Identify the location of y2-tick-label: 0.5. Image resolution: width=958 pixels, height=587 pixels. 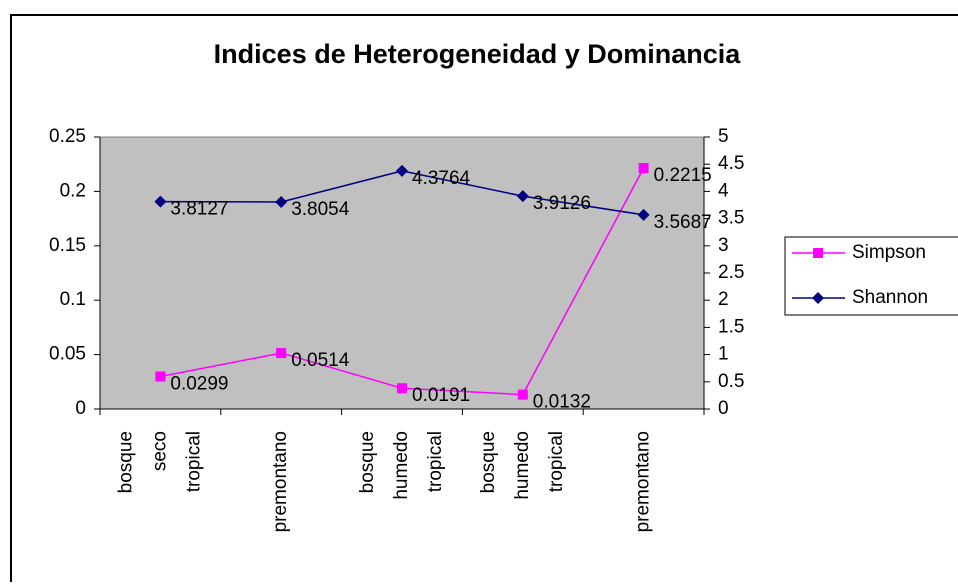
(731, 381).